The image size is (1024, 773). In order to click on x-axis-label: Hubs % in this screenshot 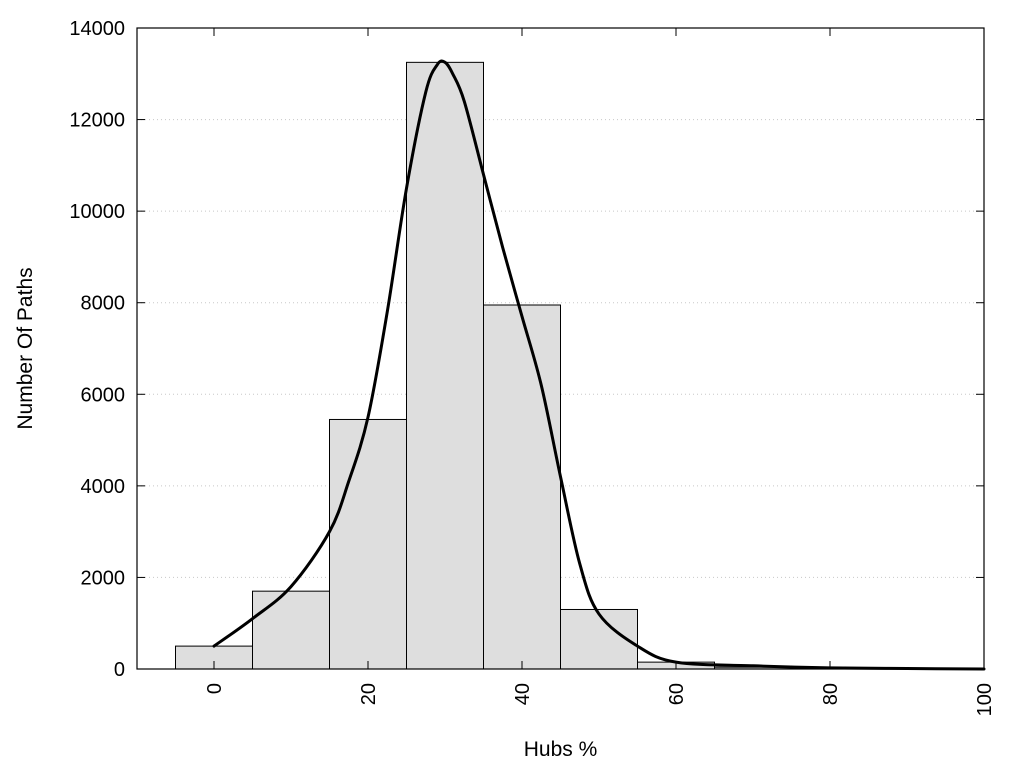, I will do `click(561, 749)`.